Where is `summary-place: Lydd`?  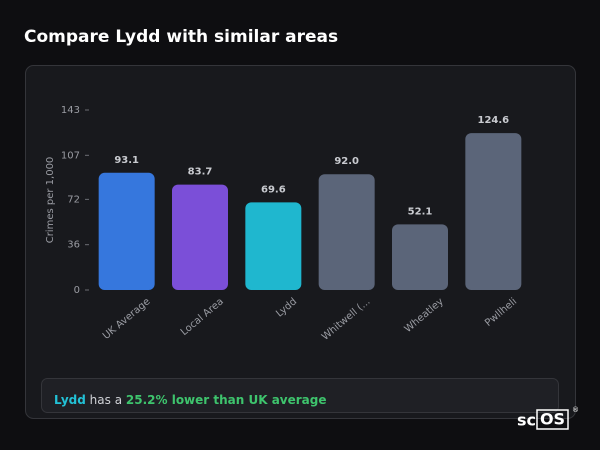 summary-place: Lydd is located at coordinates (70, 400).